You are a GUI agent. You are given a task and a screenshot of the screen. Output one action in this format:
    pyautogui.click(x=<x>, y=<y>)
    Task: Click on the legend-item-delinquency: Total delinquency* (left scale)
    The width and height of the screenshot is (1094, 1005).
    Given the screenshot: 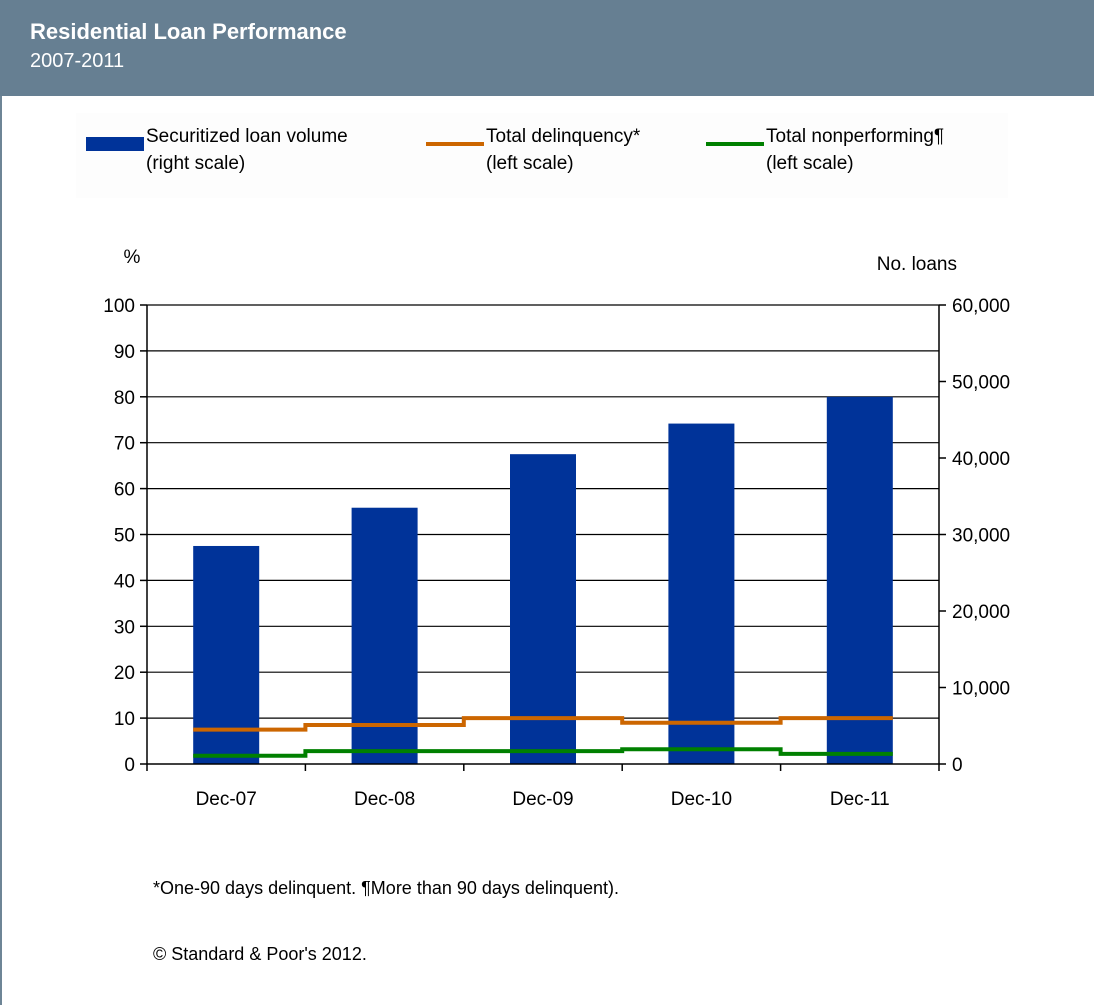 What is the action you would take?
    pyautogui.click(x=533, y=150)
    